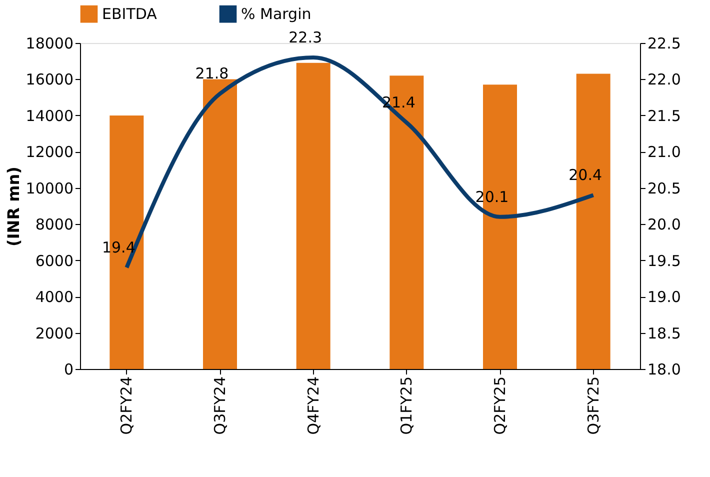 The height and width of the screenshot is (477, 710). I want to click on y-tick-label: 0, so click(69, 369).